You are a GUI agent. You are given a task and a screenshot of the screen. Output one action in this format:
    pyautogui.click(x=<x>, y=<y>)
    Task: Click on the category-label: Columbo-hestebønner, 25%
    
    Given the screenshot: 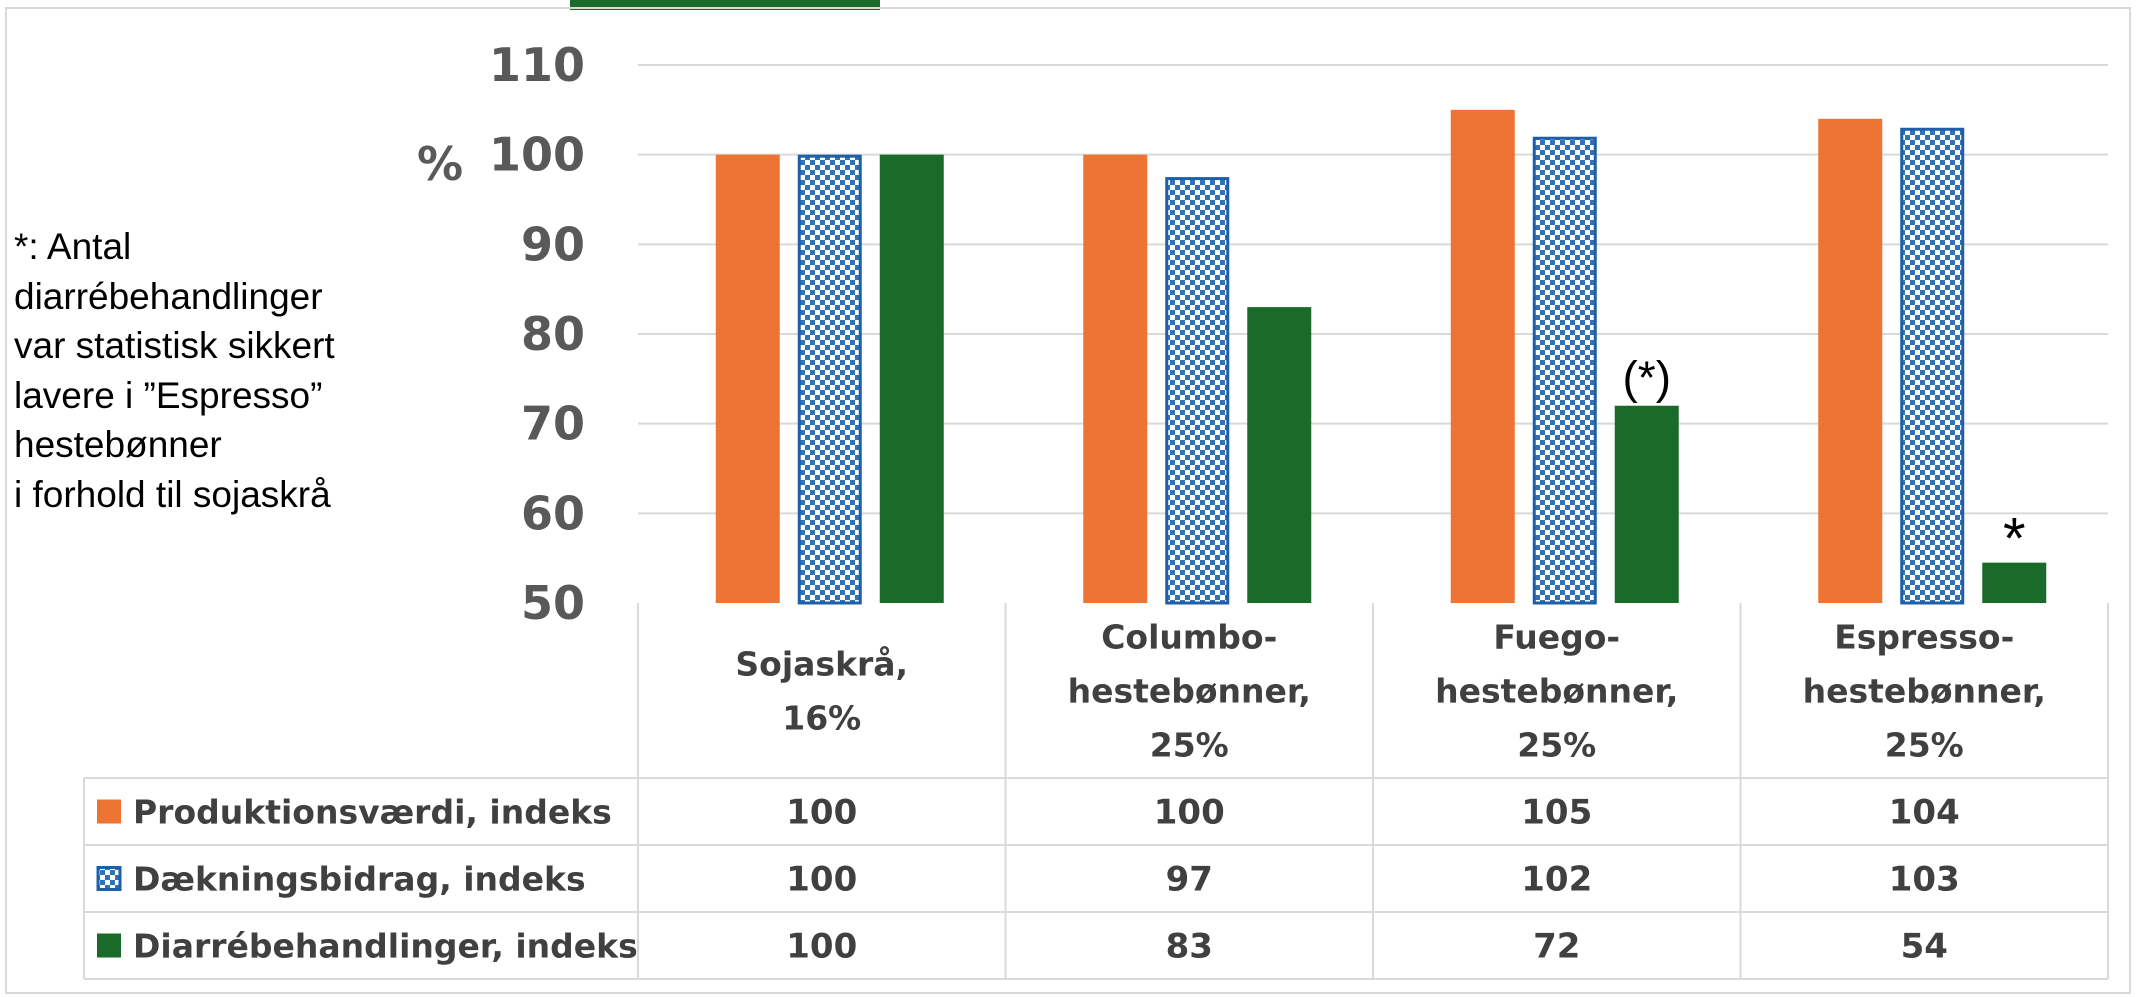 What is the action you would take?
    pyautogui.click(x=1189, y=691)
    